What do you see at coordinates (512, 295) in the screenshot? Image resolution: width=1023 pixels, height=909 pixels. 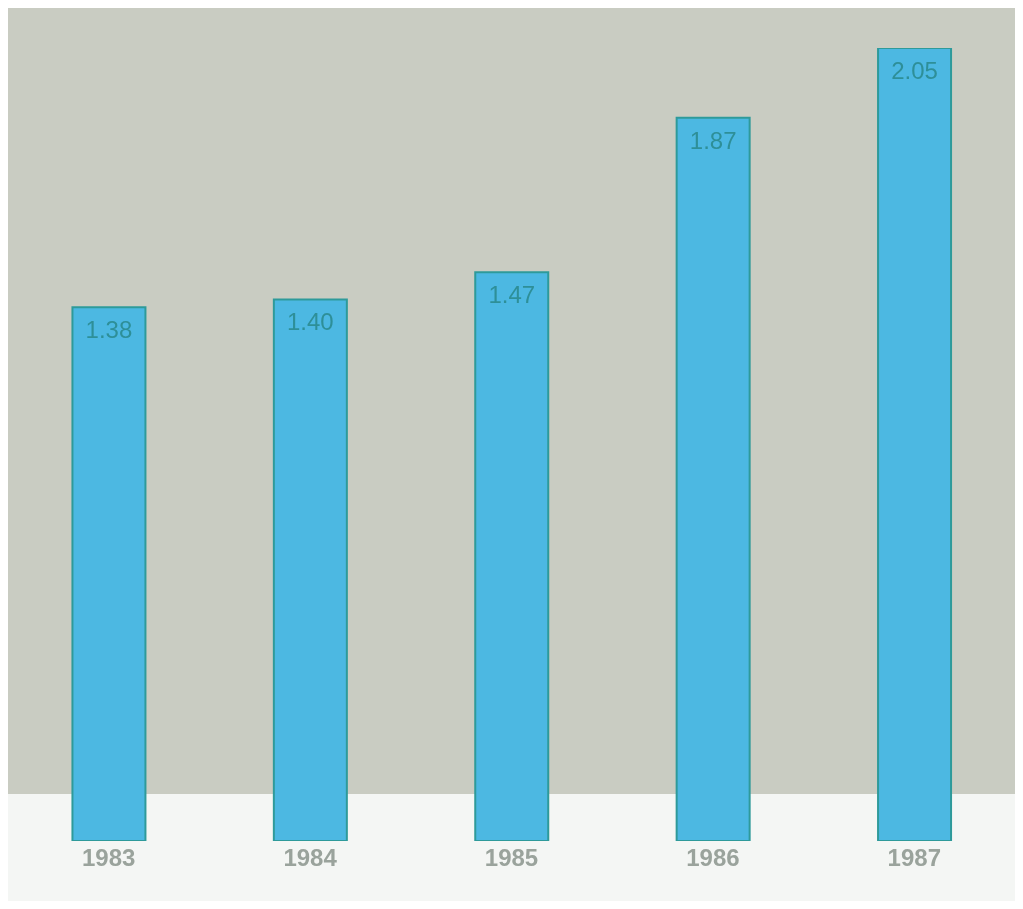 I see `data-label: 1.47` at bounding box center [512, 295].